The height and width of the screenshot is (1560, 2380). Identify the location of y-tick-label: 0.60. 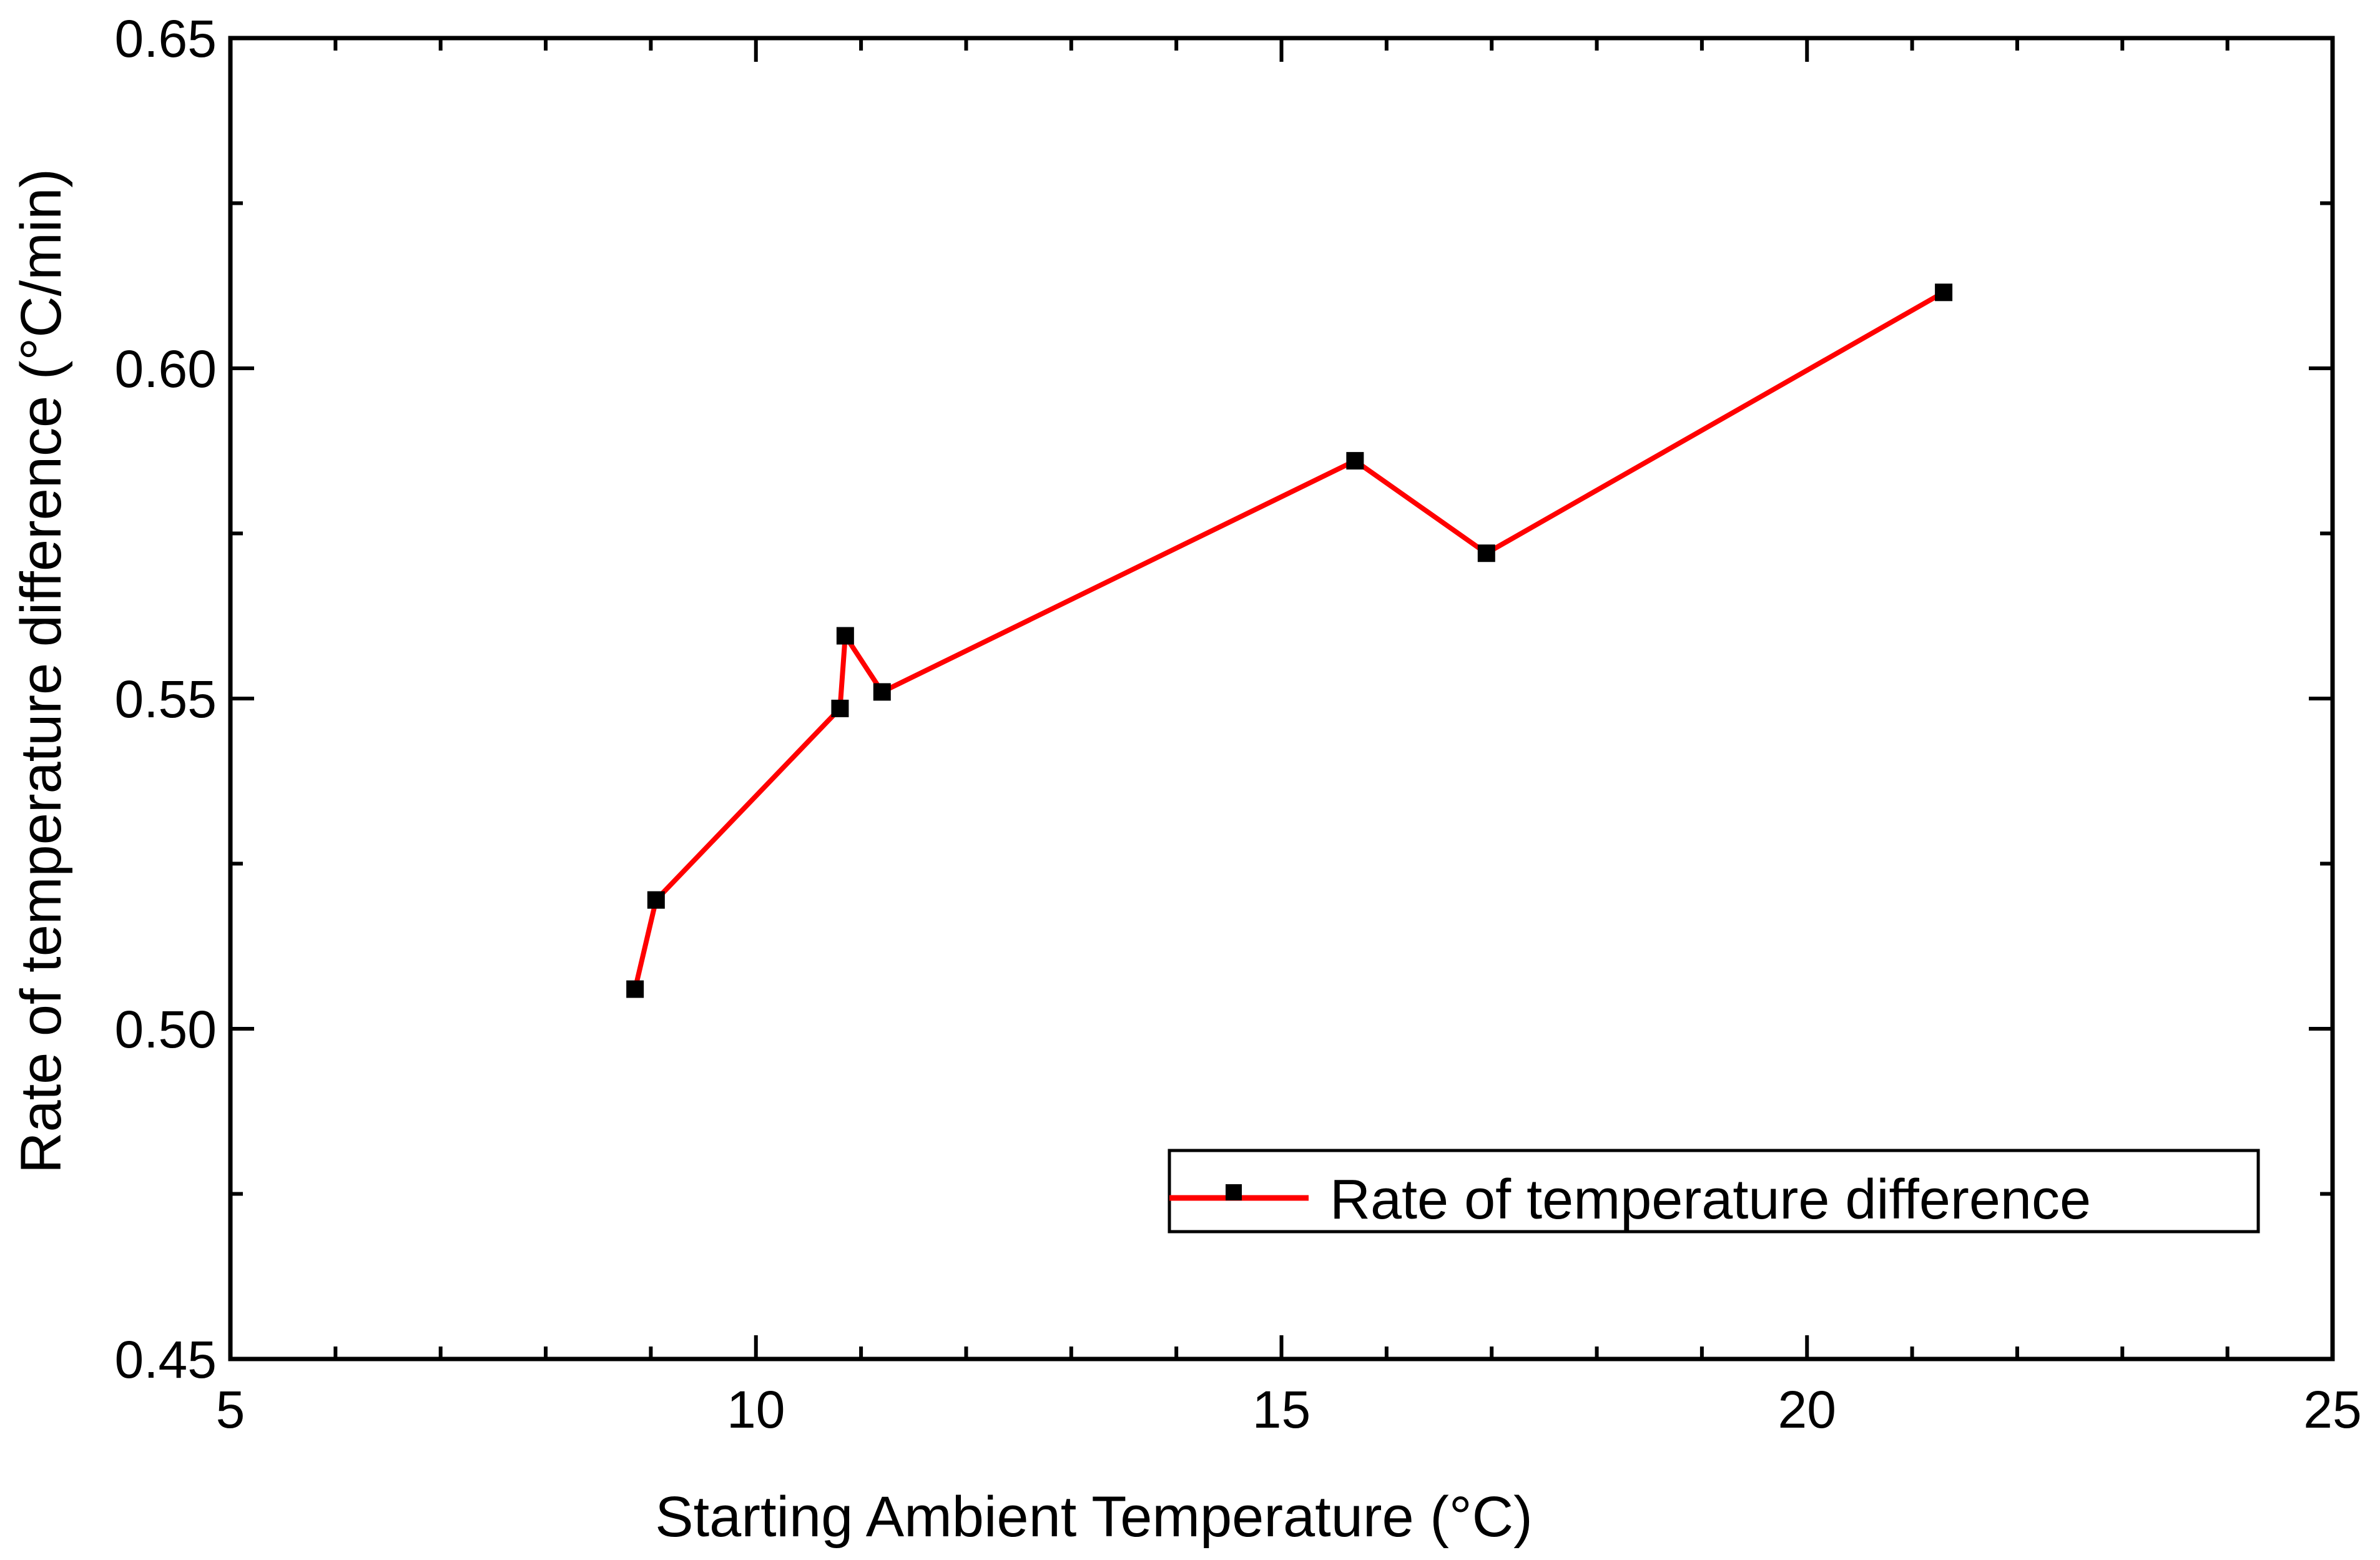
(166, 369).